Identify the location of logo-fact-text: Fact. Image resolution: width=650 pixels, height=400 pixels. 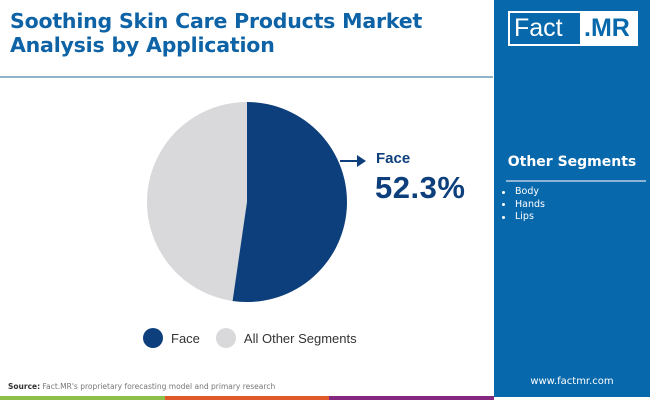
(545, 28).